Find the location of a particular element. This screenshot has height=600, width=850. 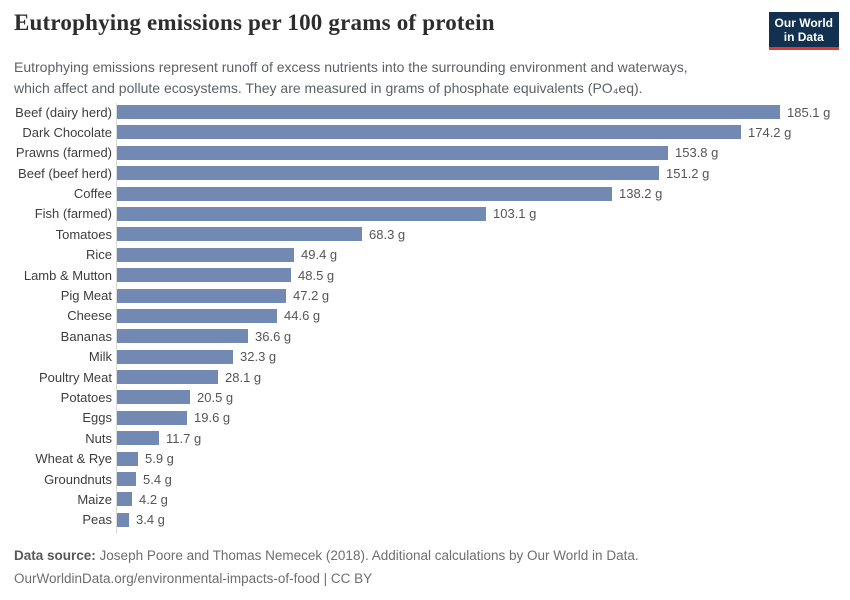

value-label: 48.5 g is located at coordinates (316, 275).